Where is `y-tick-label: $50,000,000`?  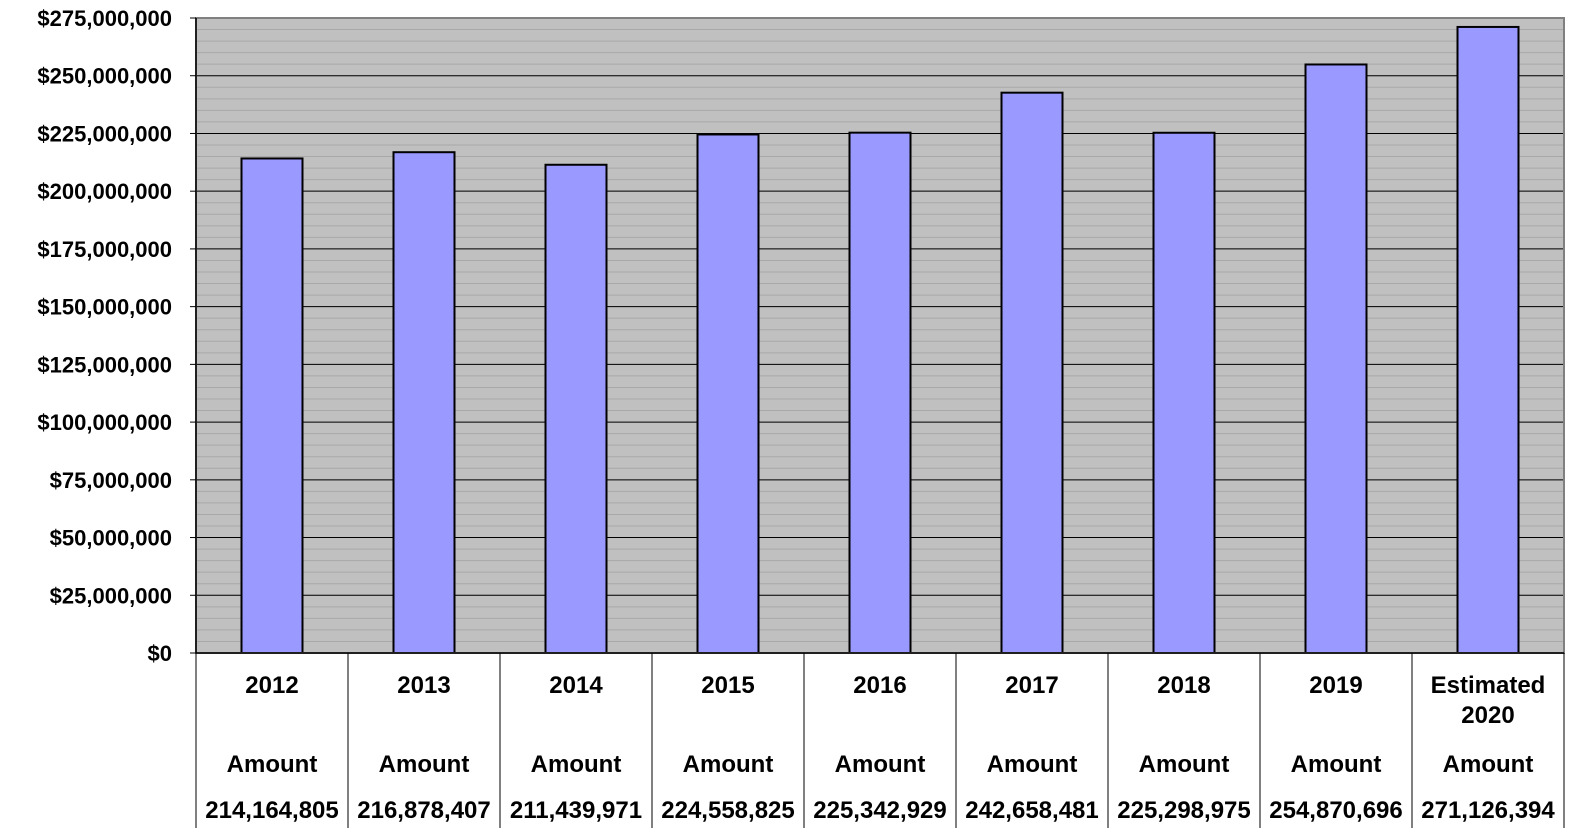
y-tick-label: $50,000,000 is located at coordinates (111, 538).